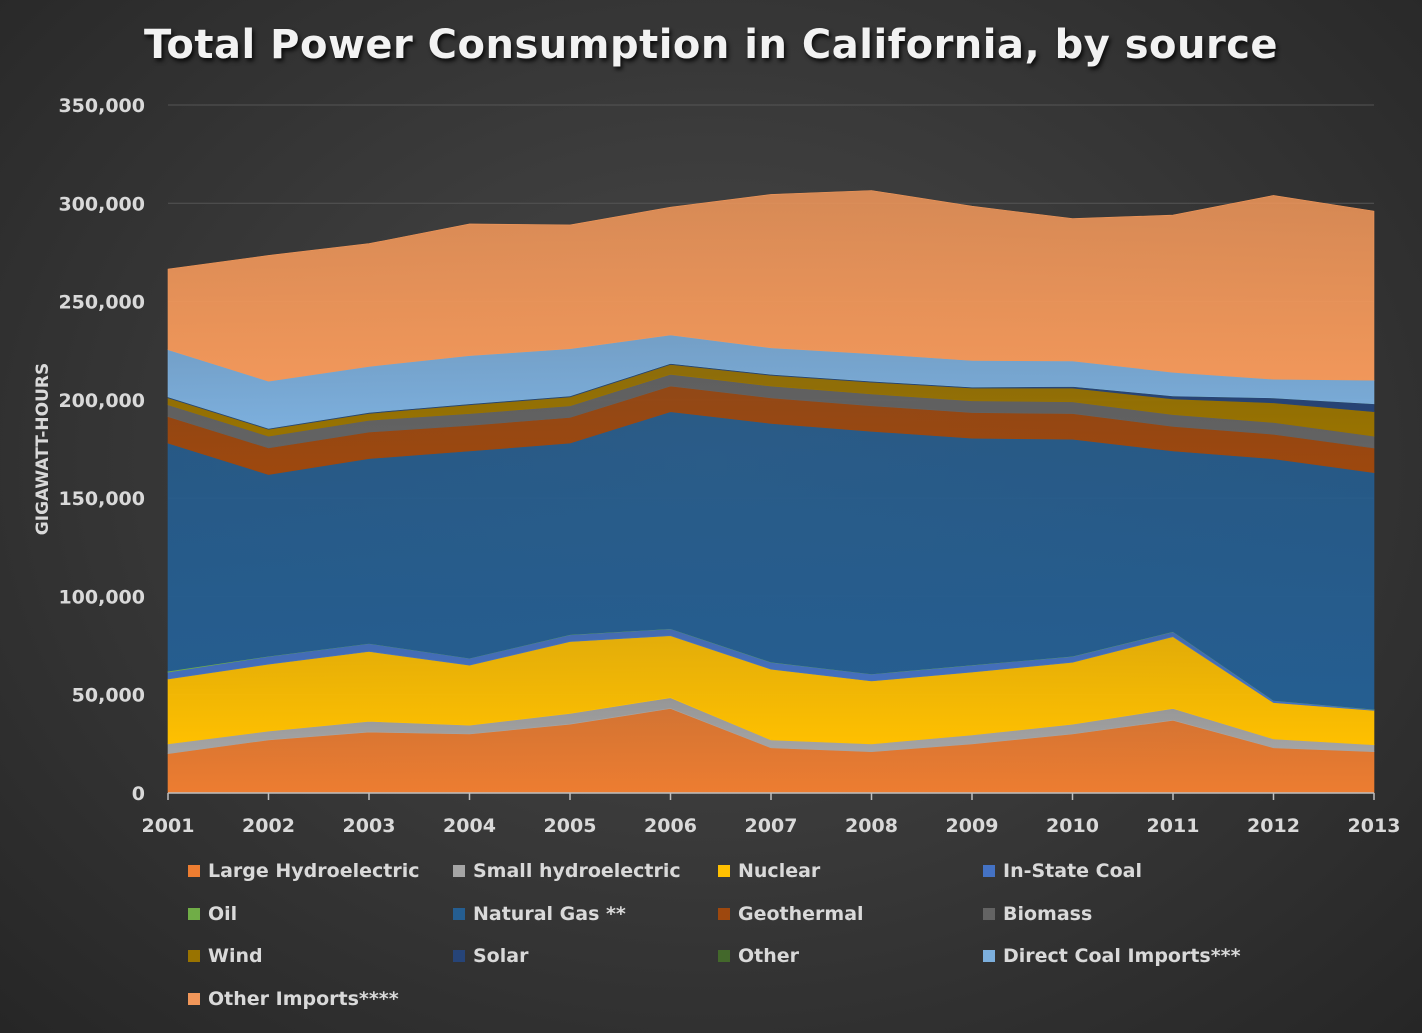 Image resolution: width=1422 pixels, height=1033 pixels. Describe the element at coordinates (369, 826) in the screenshot. I see `x-tick-label: 2003` at that location.